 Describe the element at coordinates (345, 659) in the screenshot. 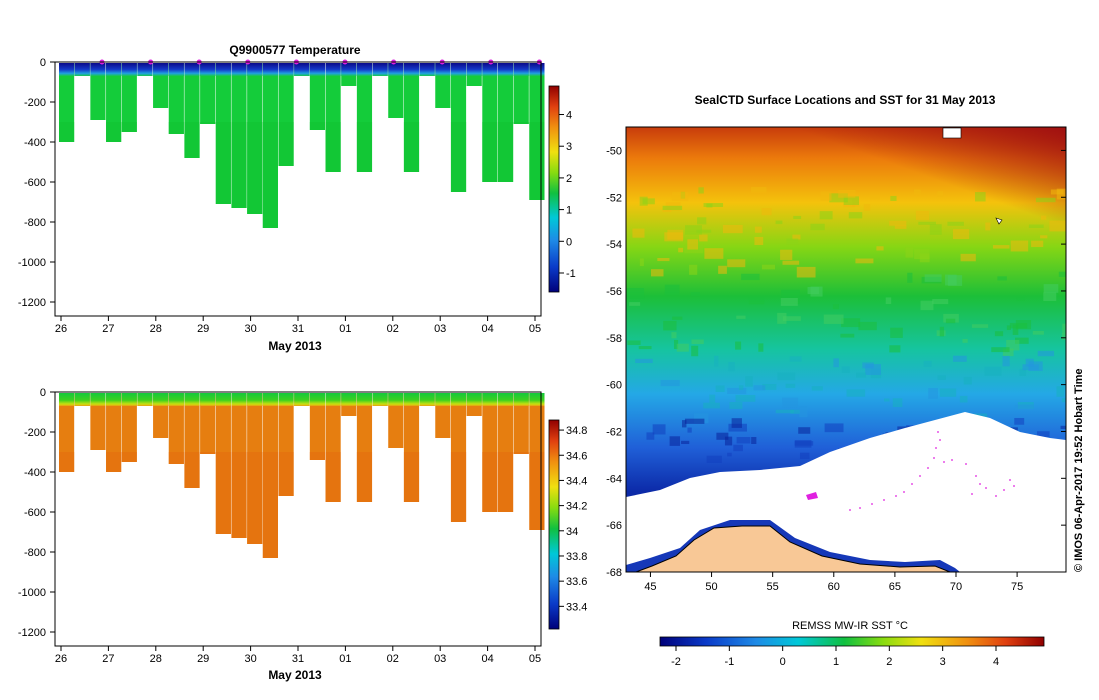

I see `salt-x-tick-label: 01` at that location.